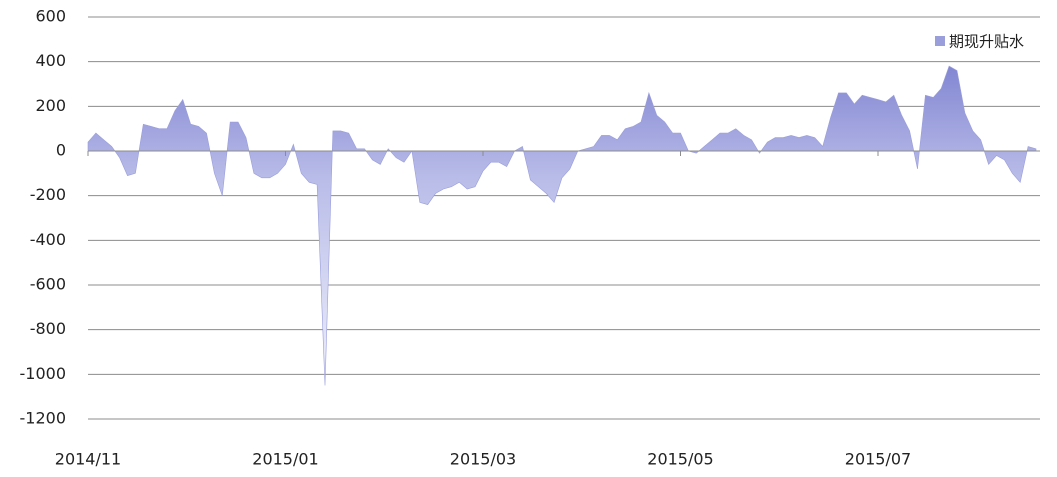 The image size is (1057, 477). Describe the element at coordinates (43, 373) in the screenshot. I see `y-tick-label: -1000` at that location.